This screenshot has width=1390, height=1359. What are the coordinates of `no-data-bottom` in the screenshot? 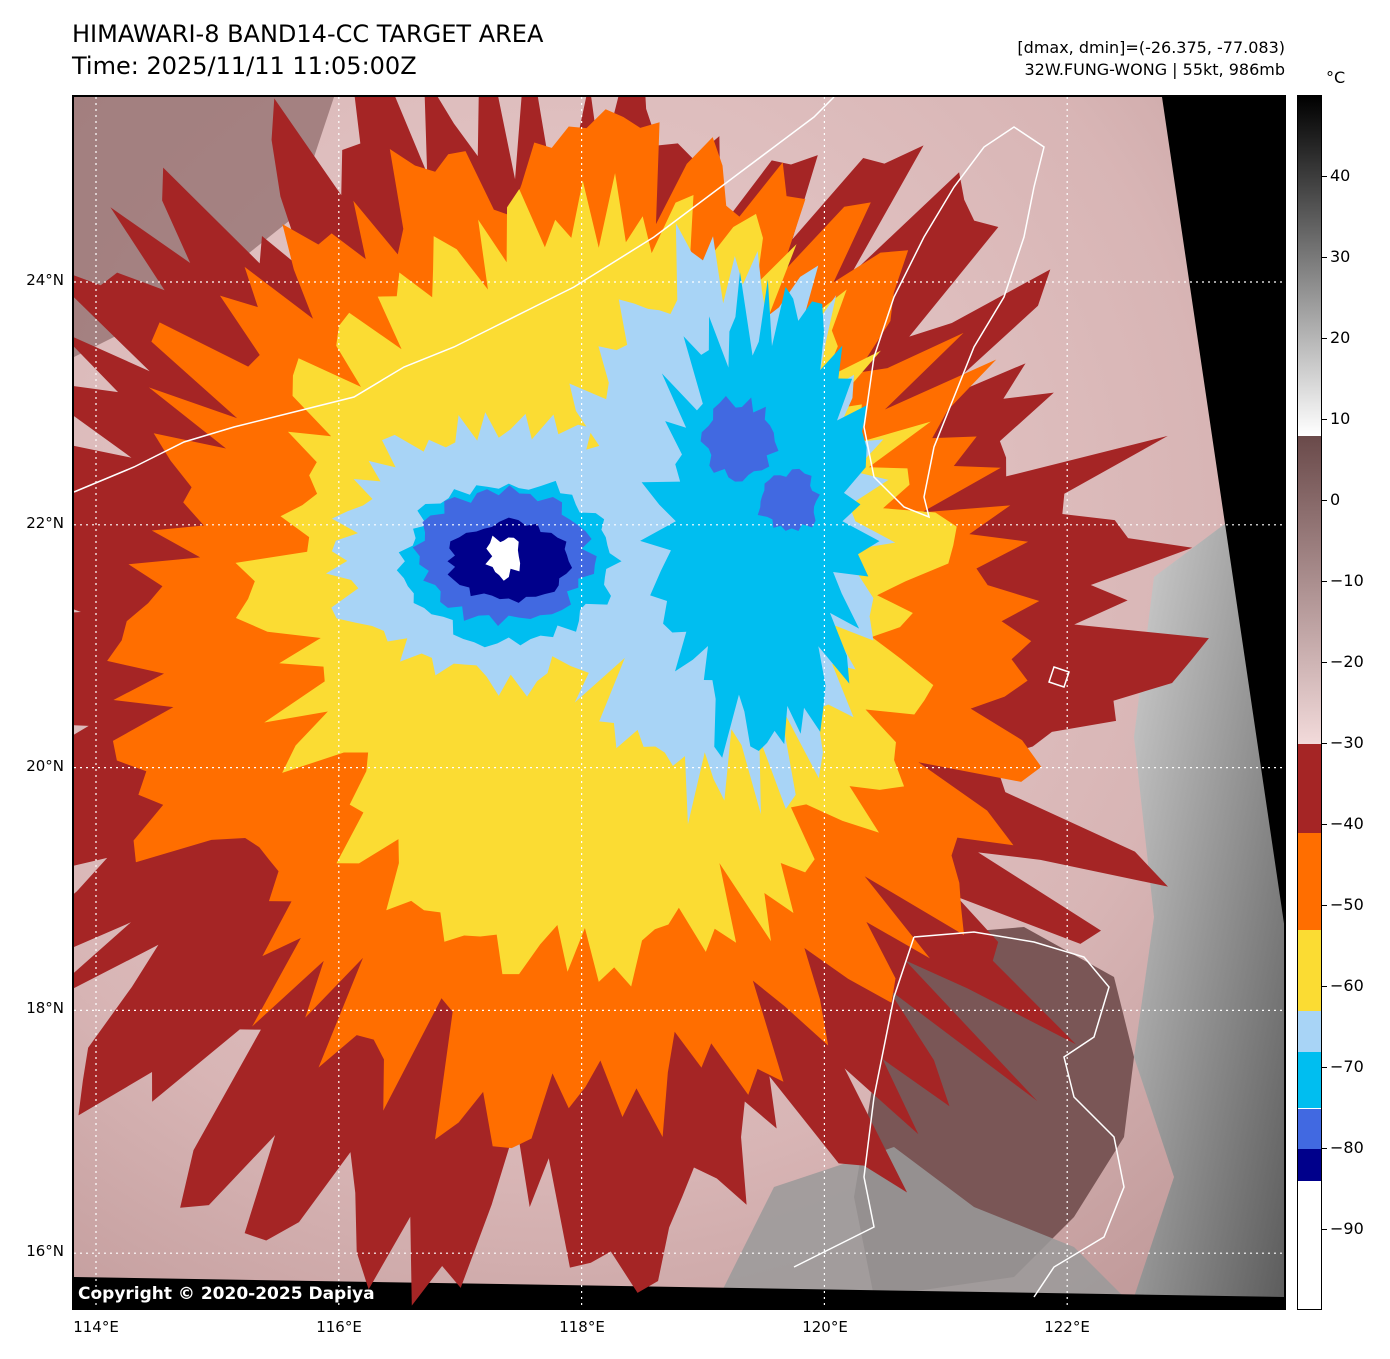 It's located at (679, 1292).